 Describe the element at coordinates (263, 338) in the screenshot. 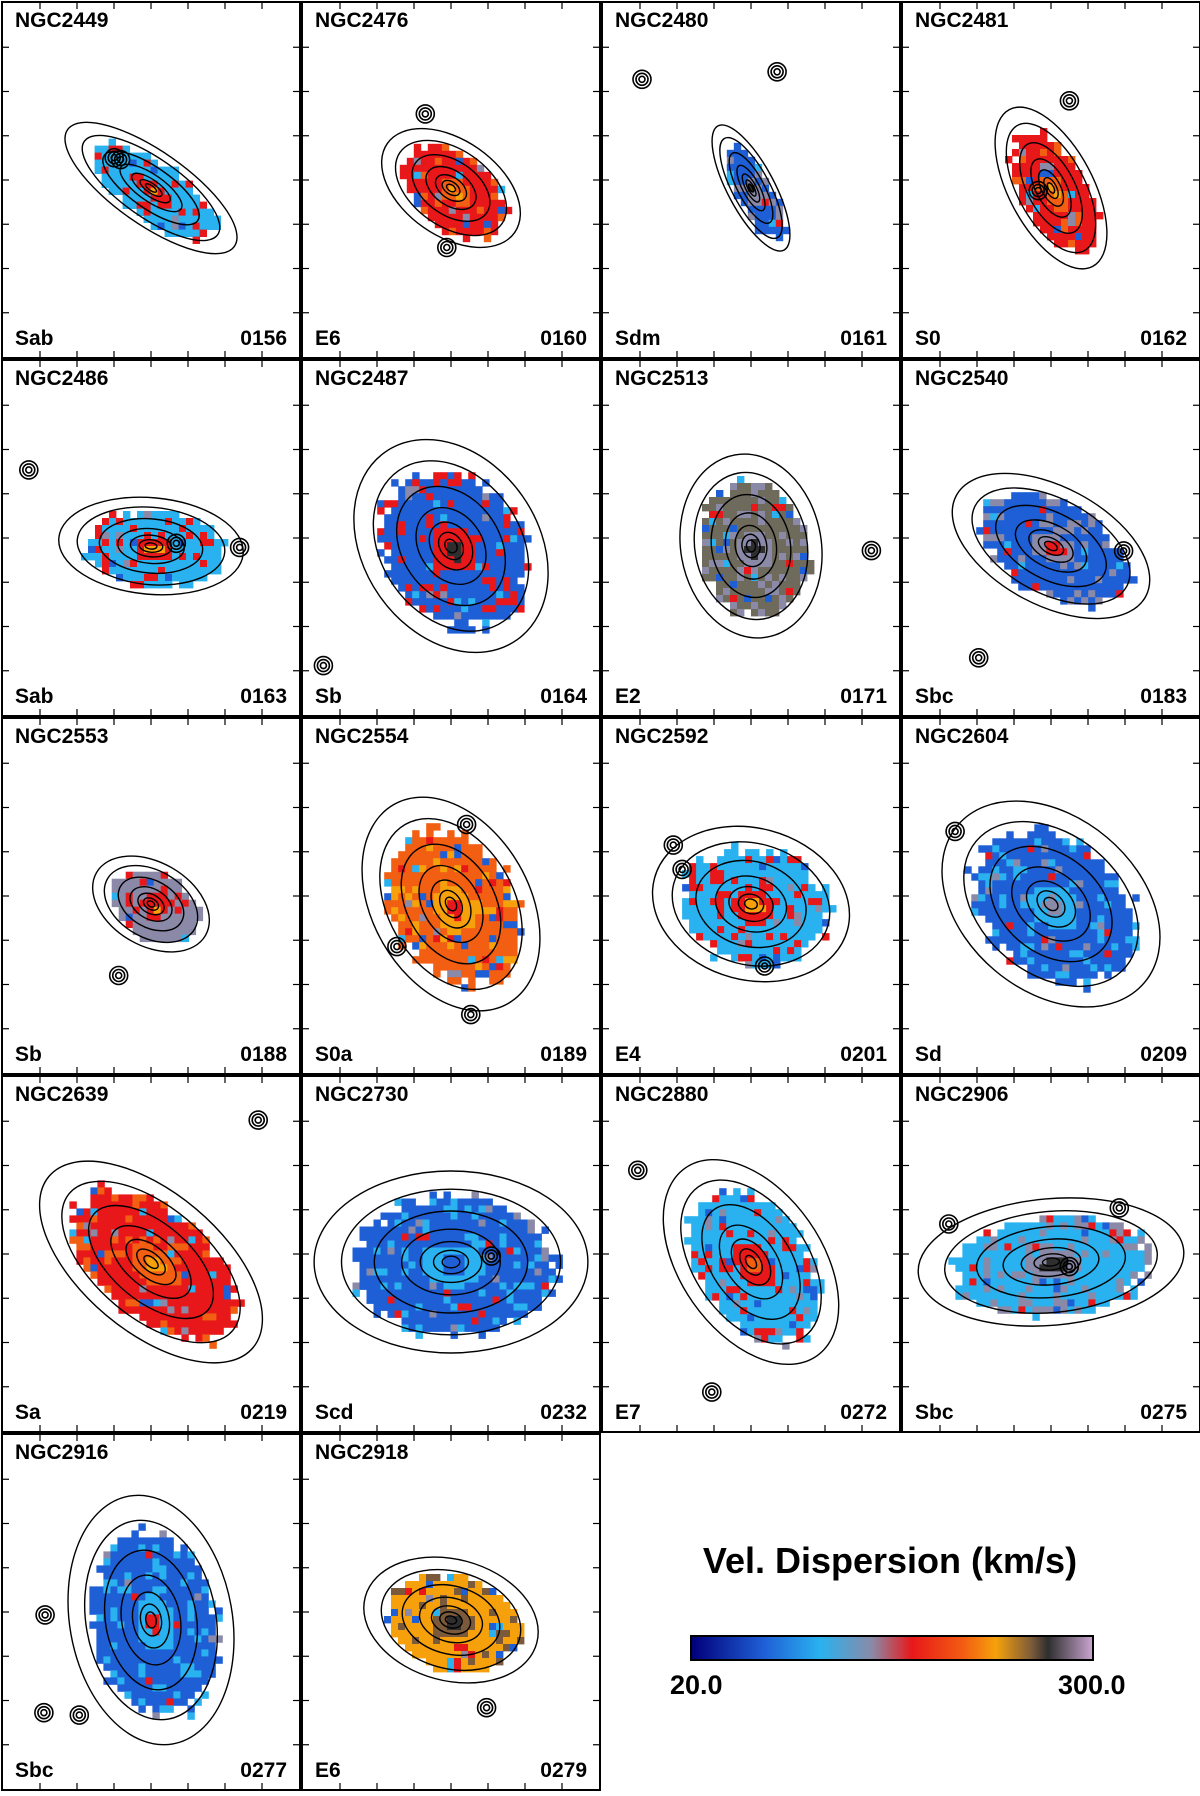

I see `cube-id: 0156` at that location.